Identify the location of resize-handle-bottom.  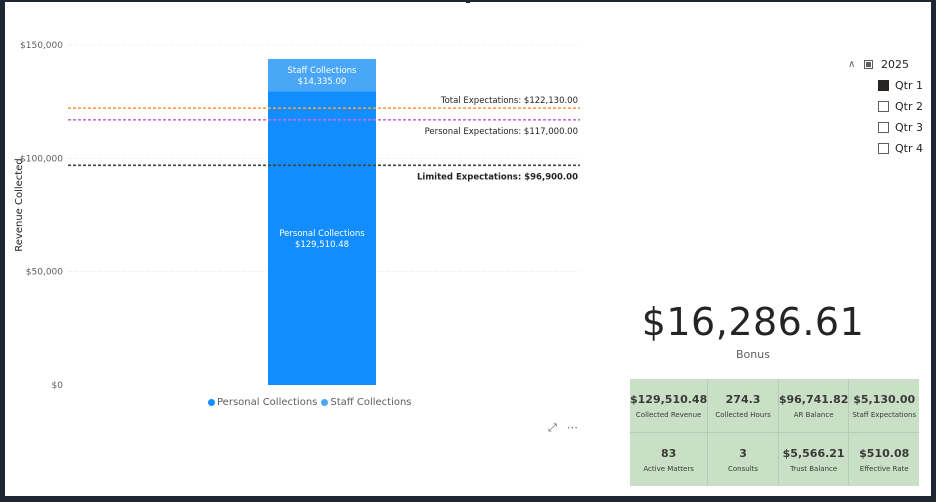
(468, 498).